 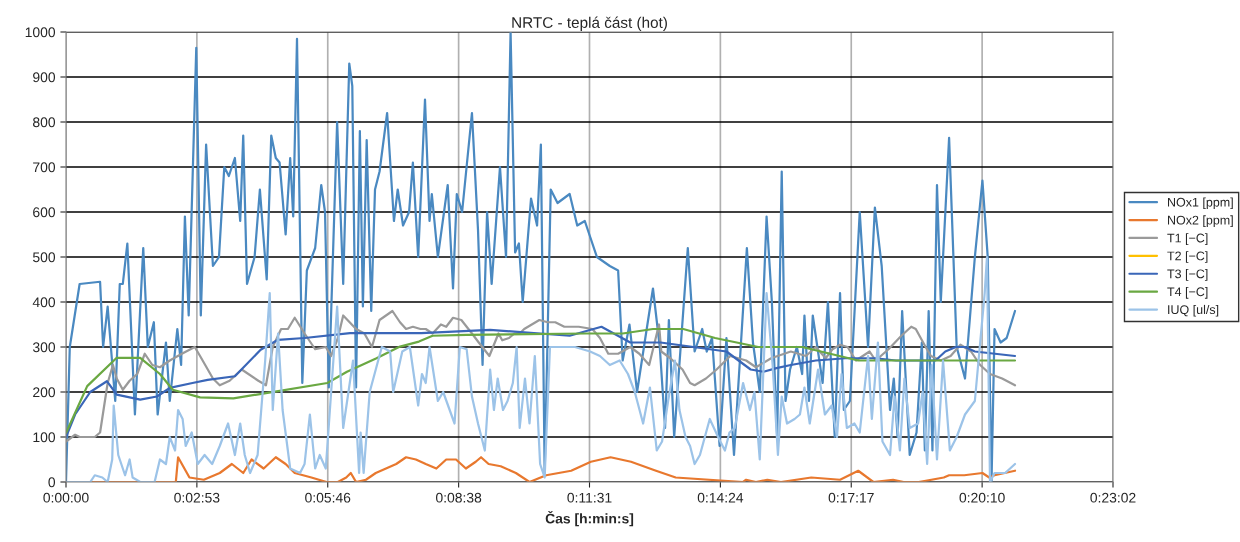 What do you see at coordinates (1187, 257) in the screenshot?
I see `legend-label: T2 [−C]` at bounding box center [1187, 257].